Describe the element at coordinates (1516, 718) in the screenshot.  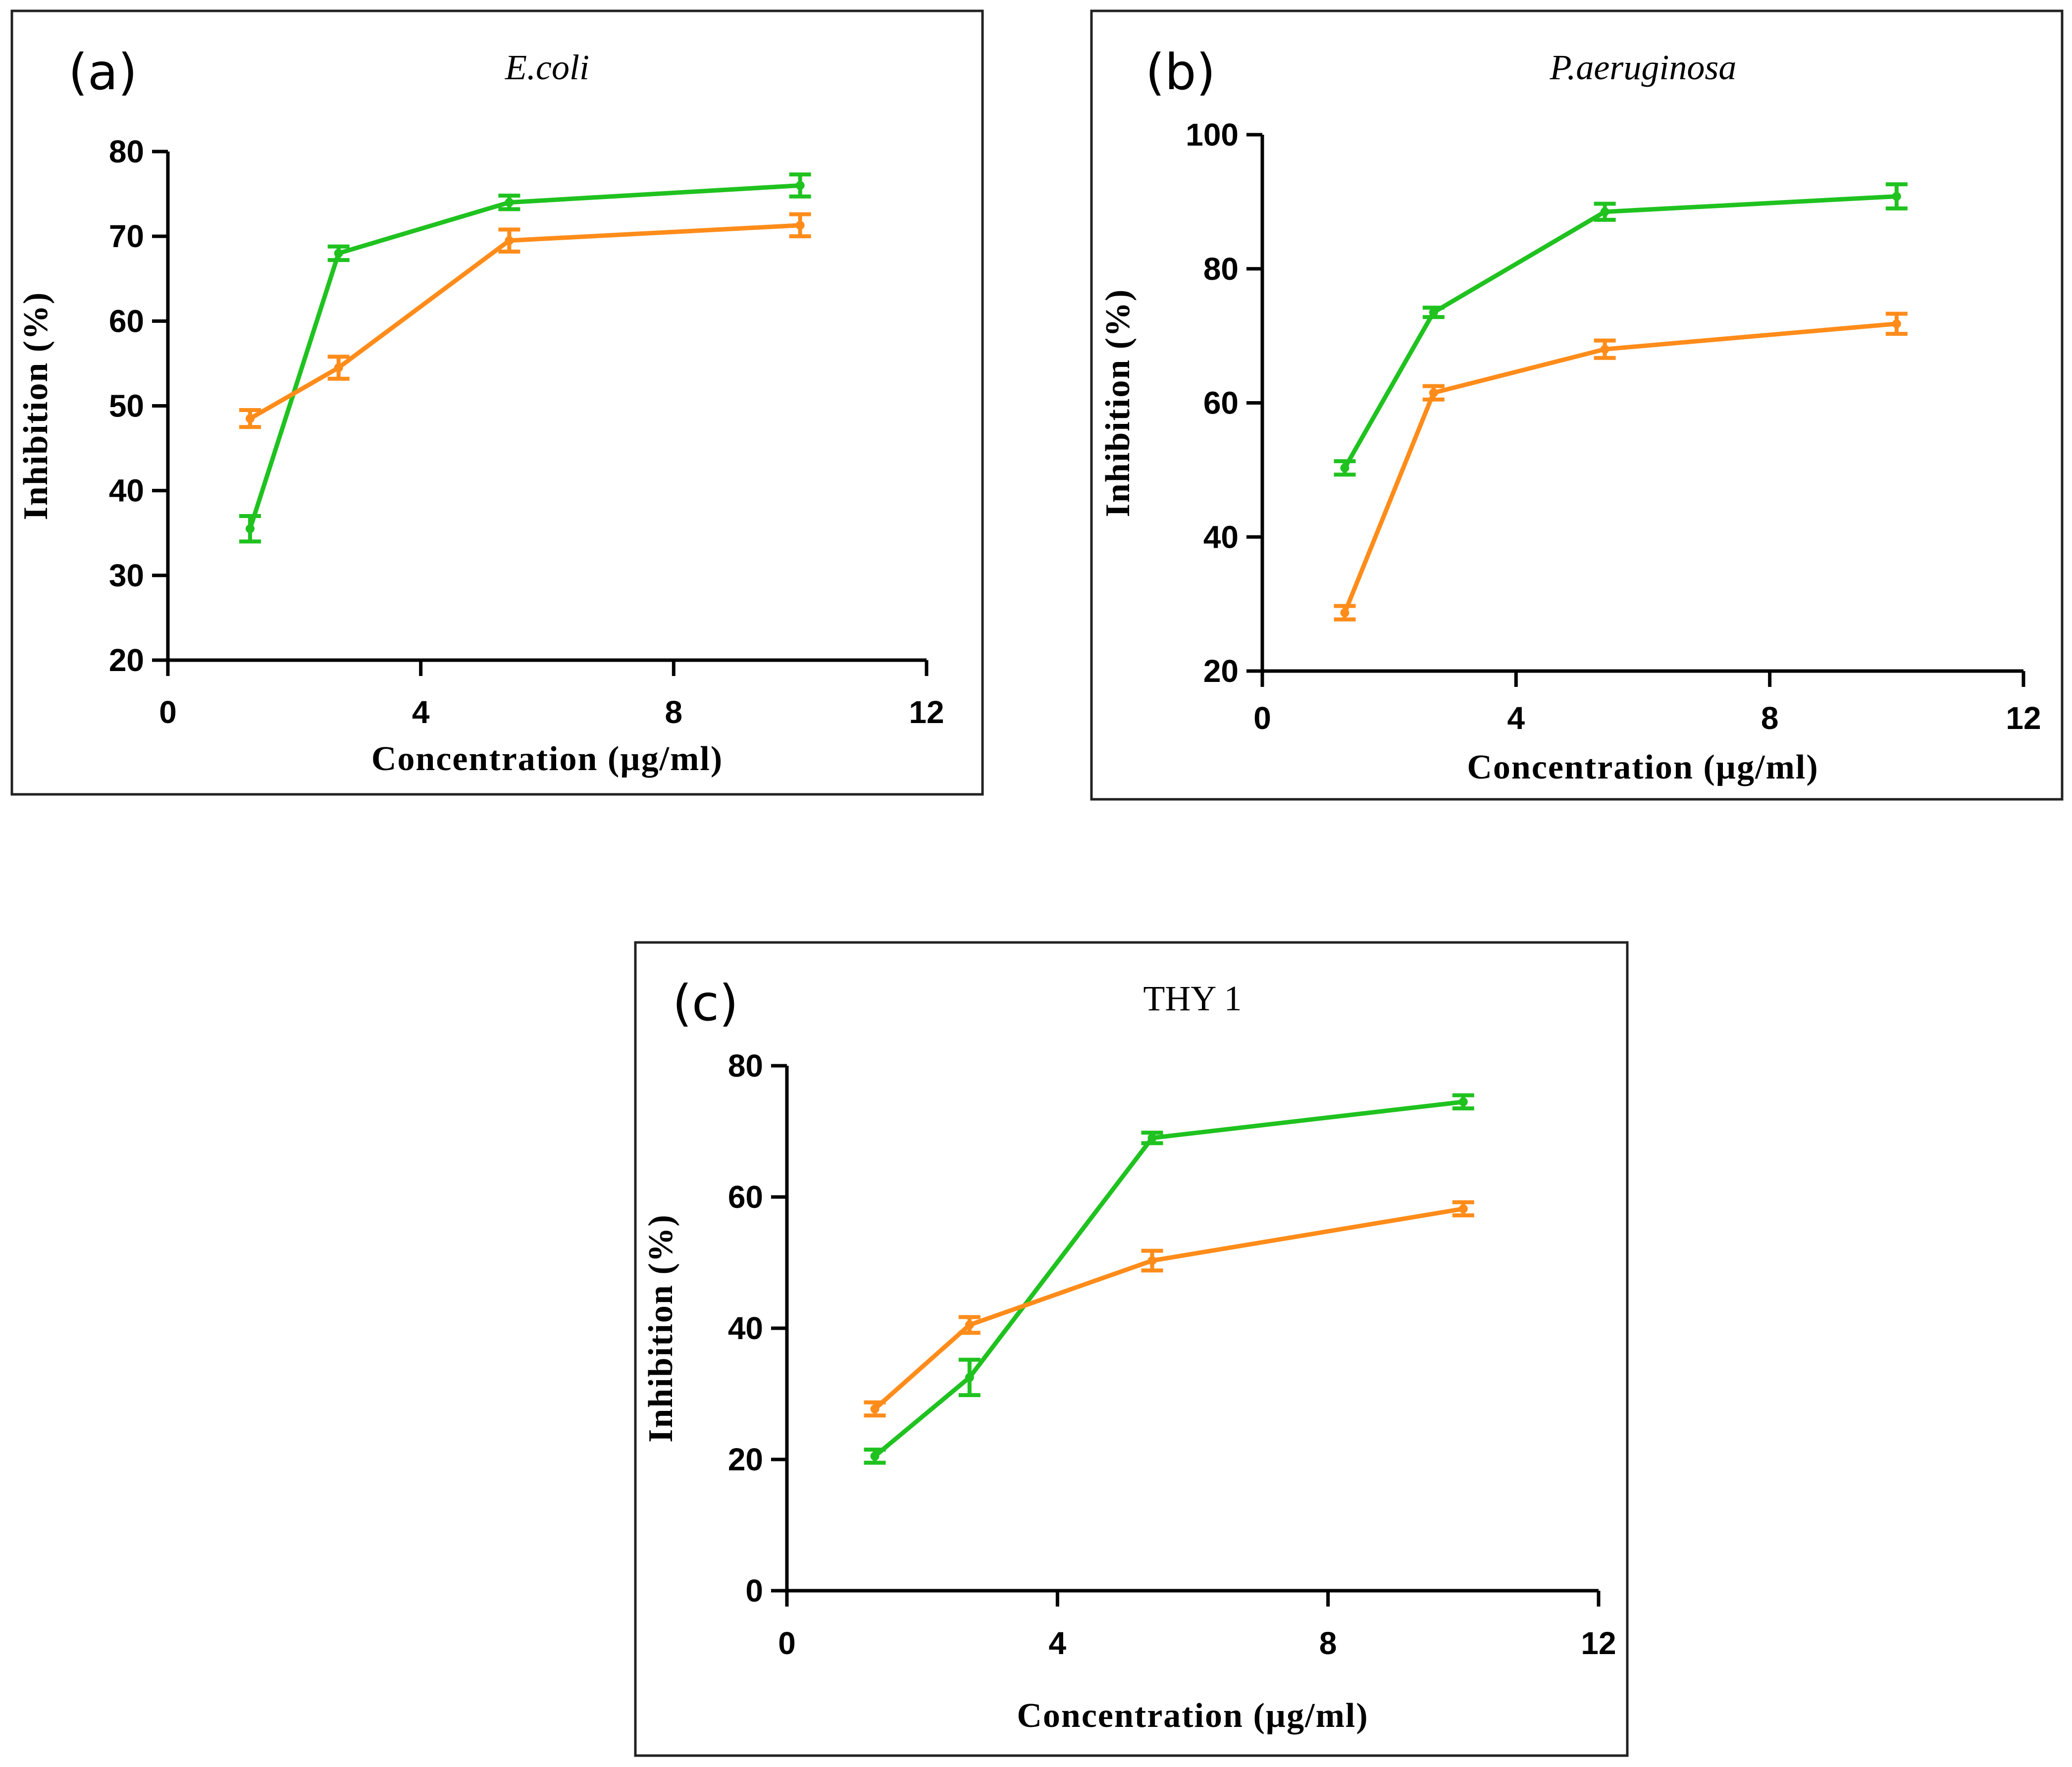
I see `x-tick-label-b: 4` at that location.